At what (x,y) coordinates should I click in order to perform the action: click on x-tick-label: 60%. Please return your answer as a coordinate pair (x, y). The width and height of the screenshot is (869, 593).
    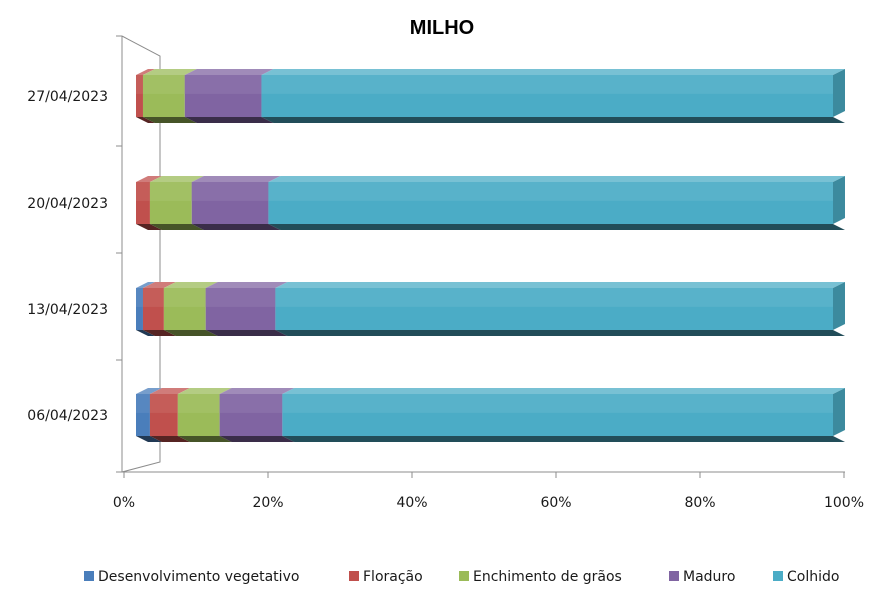
    Looking at the image, I should click on (555, 503).